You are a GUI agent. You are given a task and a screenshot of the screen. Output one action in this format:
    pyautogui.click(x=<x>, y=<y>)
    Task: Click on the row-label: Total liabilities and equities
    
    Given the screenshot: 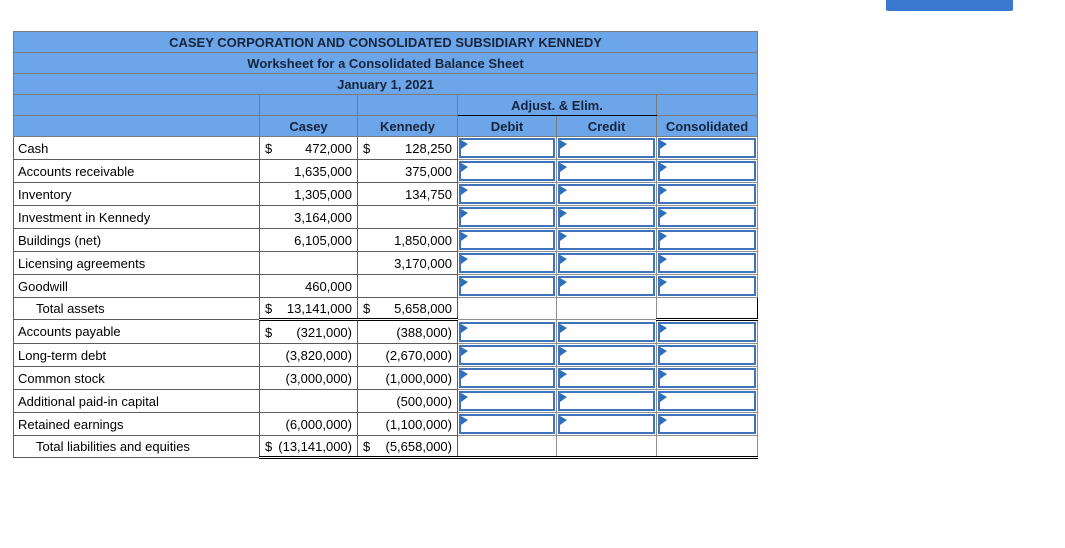 What is the action you would take?
    pyautogui.click(x=136, y=446)
    